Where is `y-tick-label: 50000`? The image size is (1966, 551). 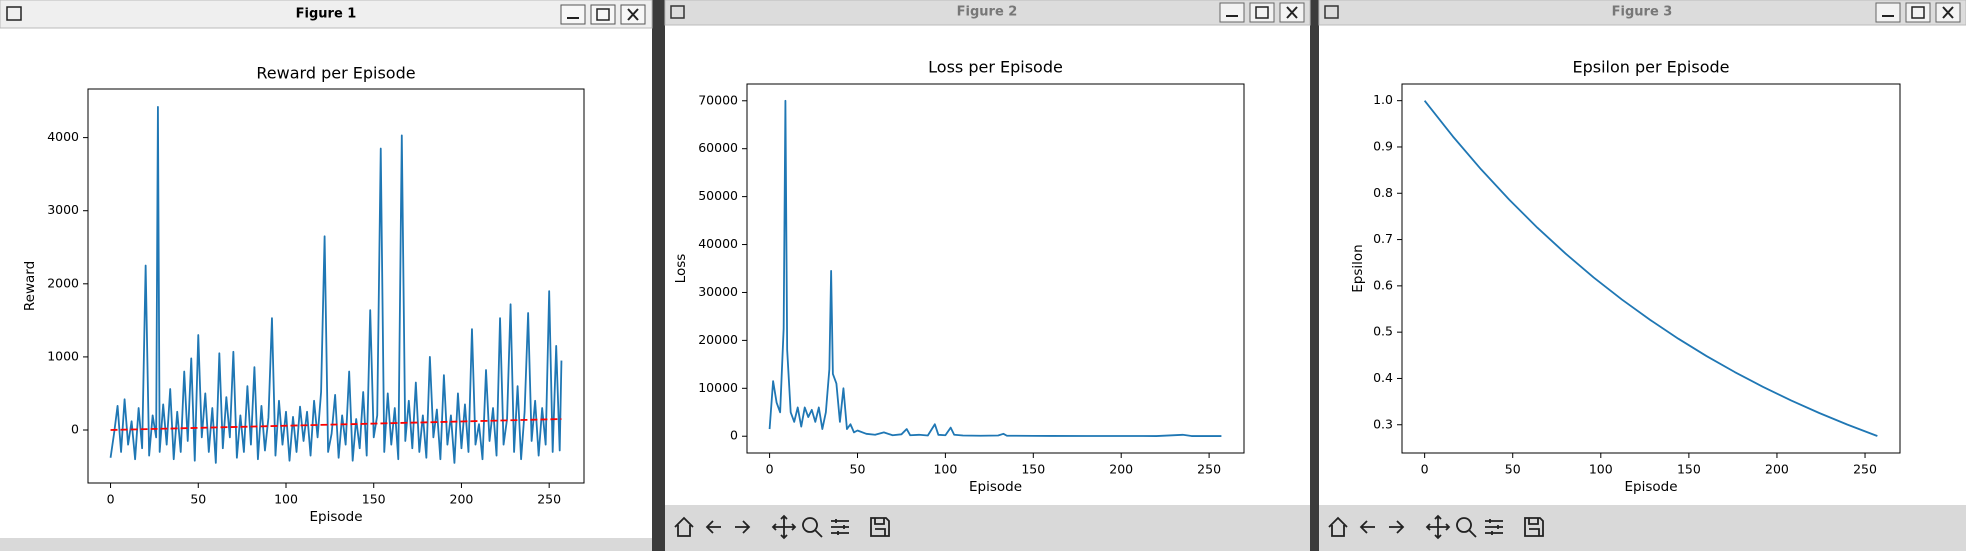 y-tick-label: 50000 is located at coordinates (718, 195).